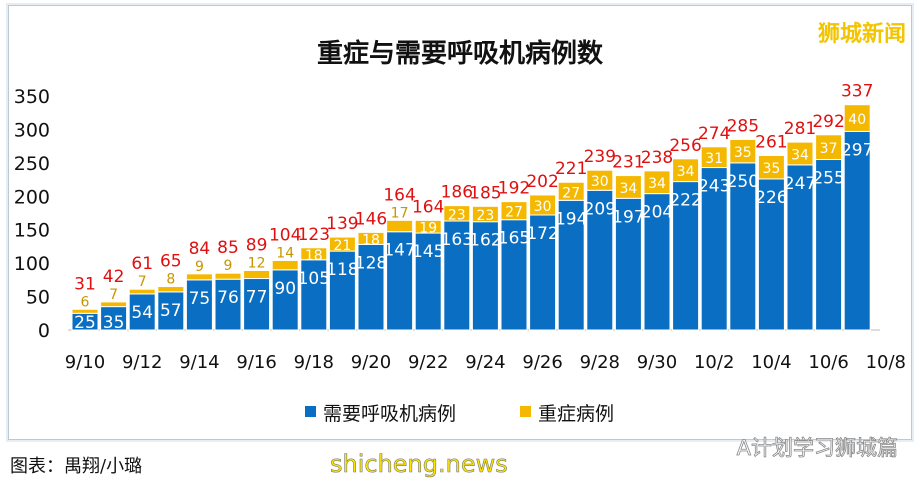  What do you see at coordinates (32, 231) in the screenshot?
I see `y-tick-label: 150` at bounding box center [32, 231].